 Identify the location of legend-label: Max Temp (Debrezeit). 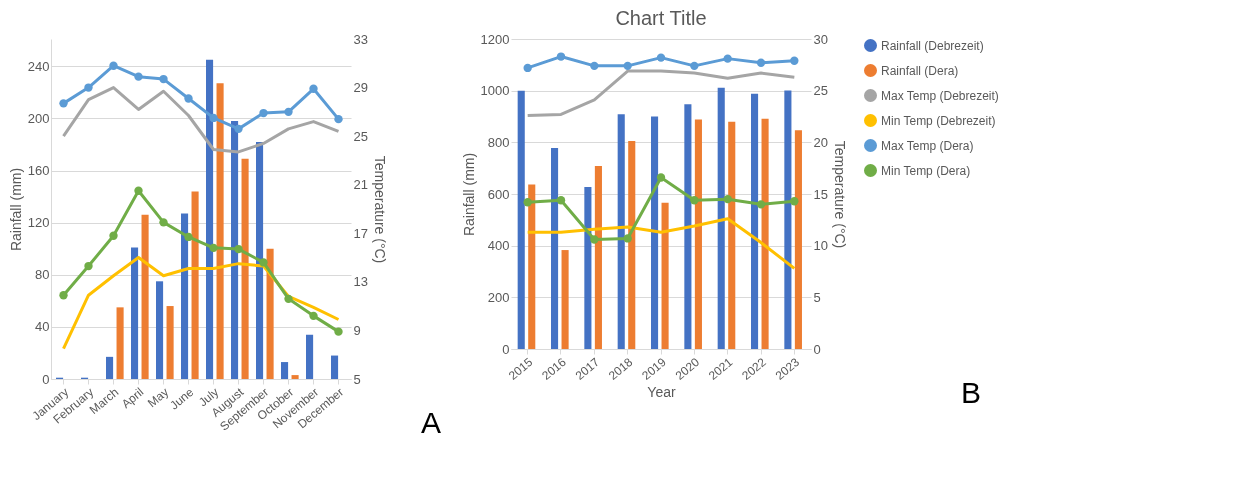
(940, 95).